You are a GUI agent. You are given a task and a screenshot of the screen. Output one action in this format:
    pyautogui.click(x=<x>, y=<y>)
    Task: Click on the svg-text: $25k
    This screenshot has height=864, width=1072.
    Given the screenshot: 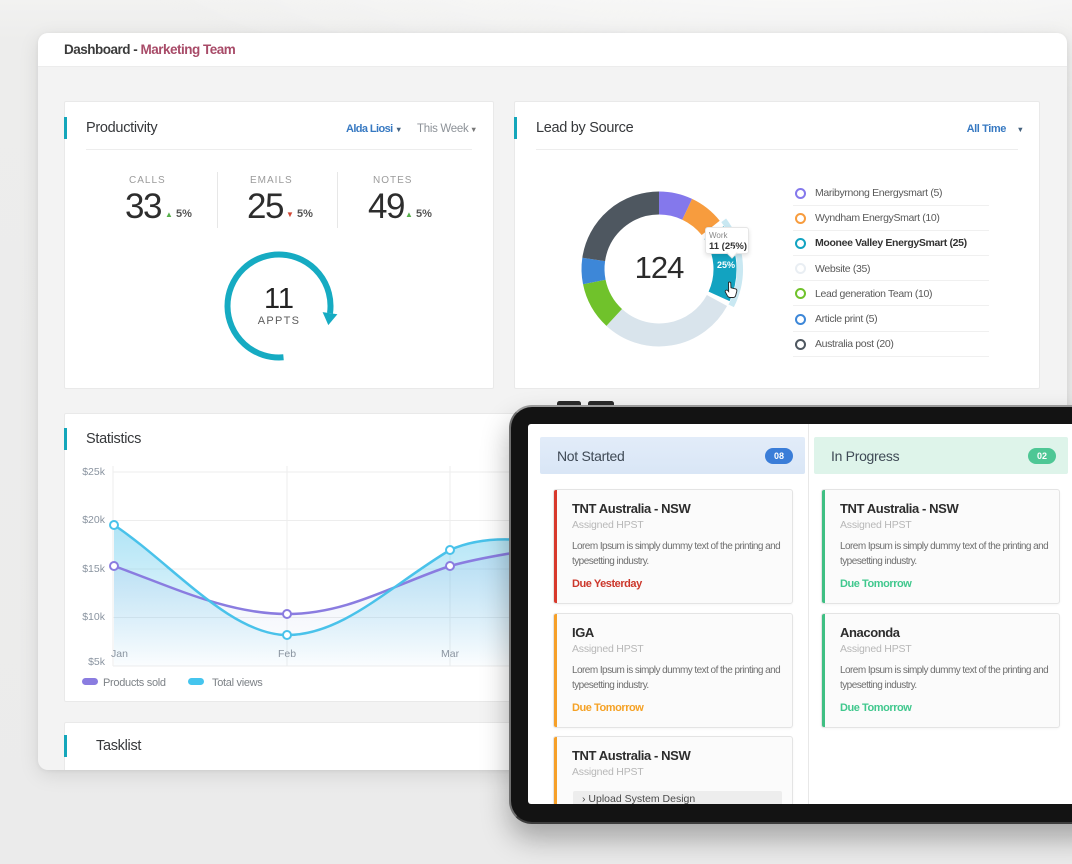 What is the action you would take?
    pyautogui.click(x=94, y=472)
    